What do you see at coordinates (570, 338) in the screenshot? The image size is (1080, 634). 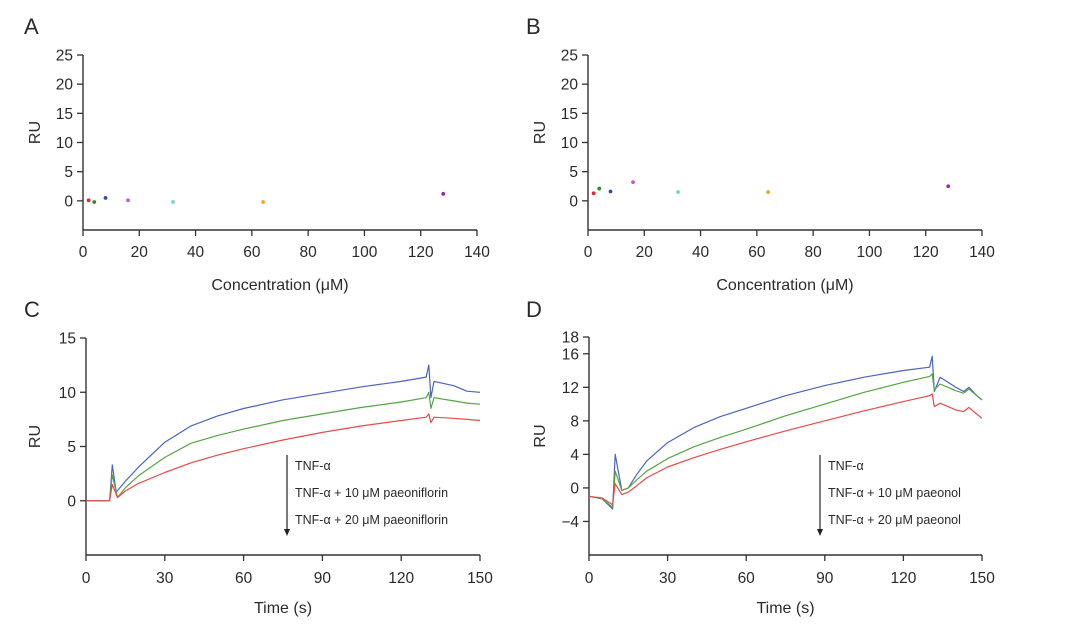 I see `y-tick-label: 18` at bounding box center [570, 338].